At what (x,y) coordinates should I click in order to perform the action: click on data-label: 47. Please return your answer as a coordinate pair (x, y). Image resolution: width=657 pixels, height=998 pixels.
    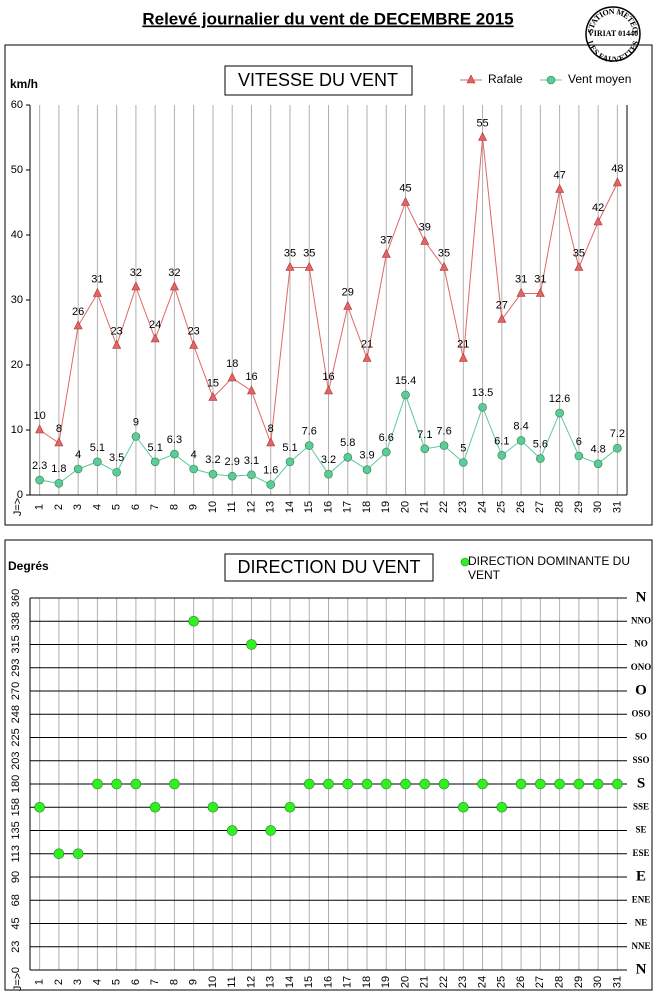
    Looking at the image, I should click on (559, 175).